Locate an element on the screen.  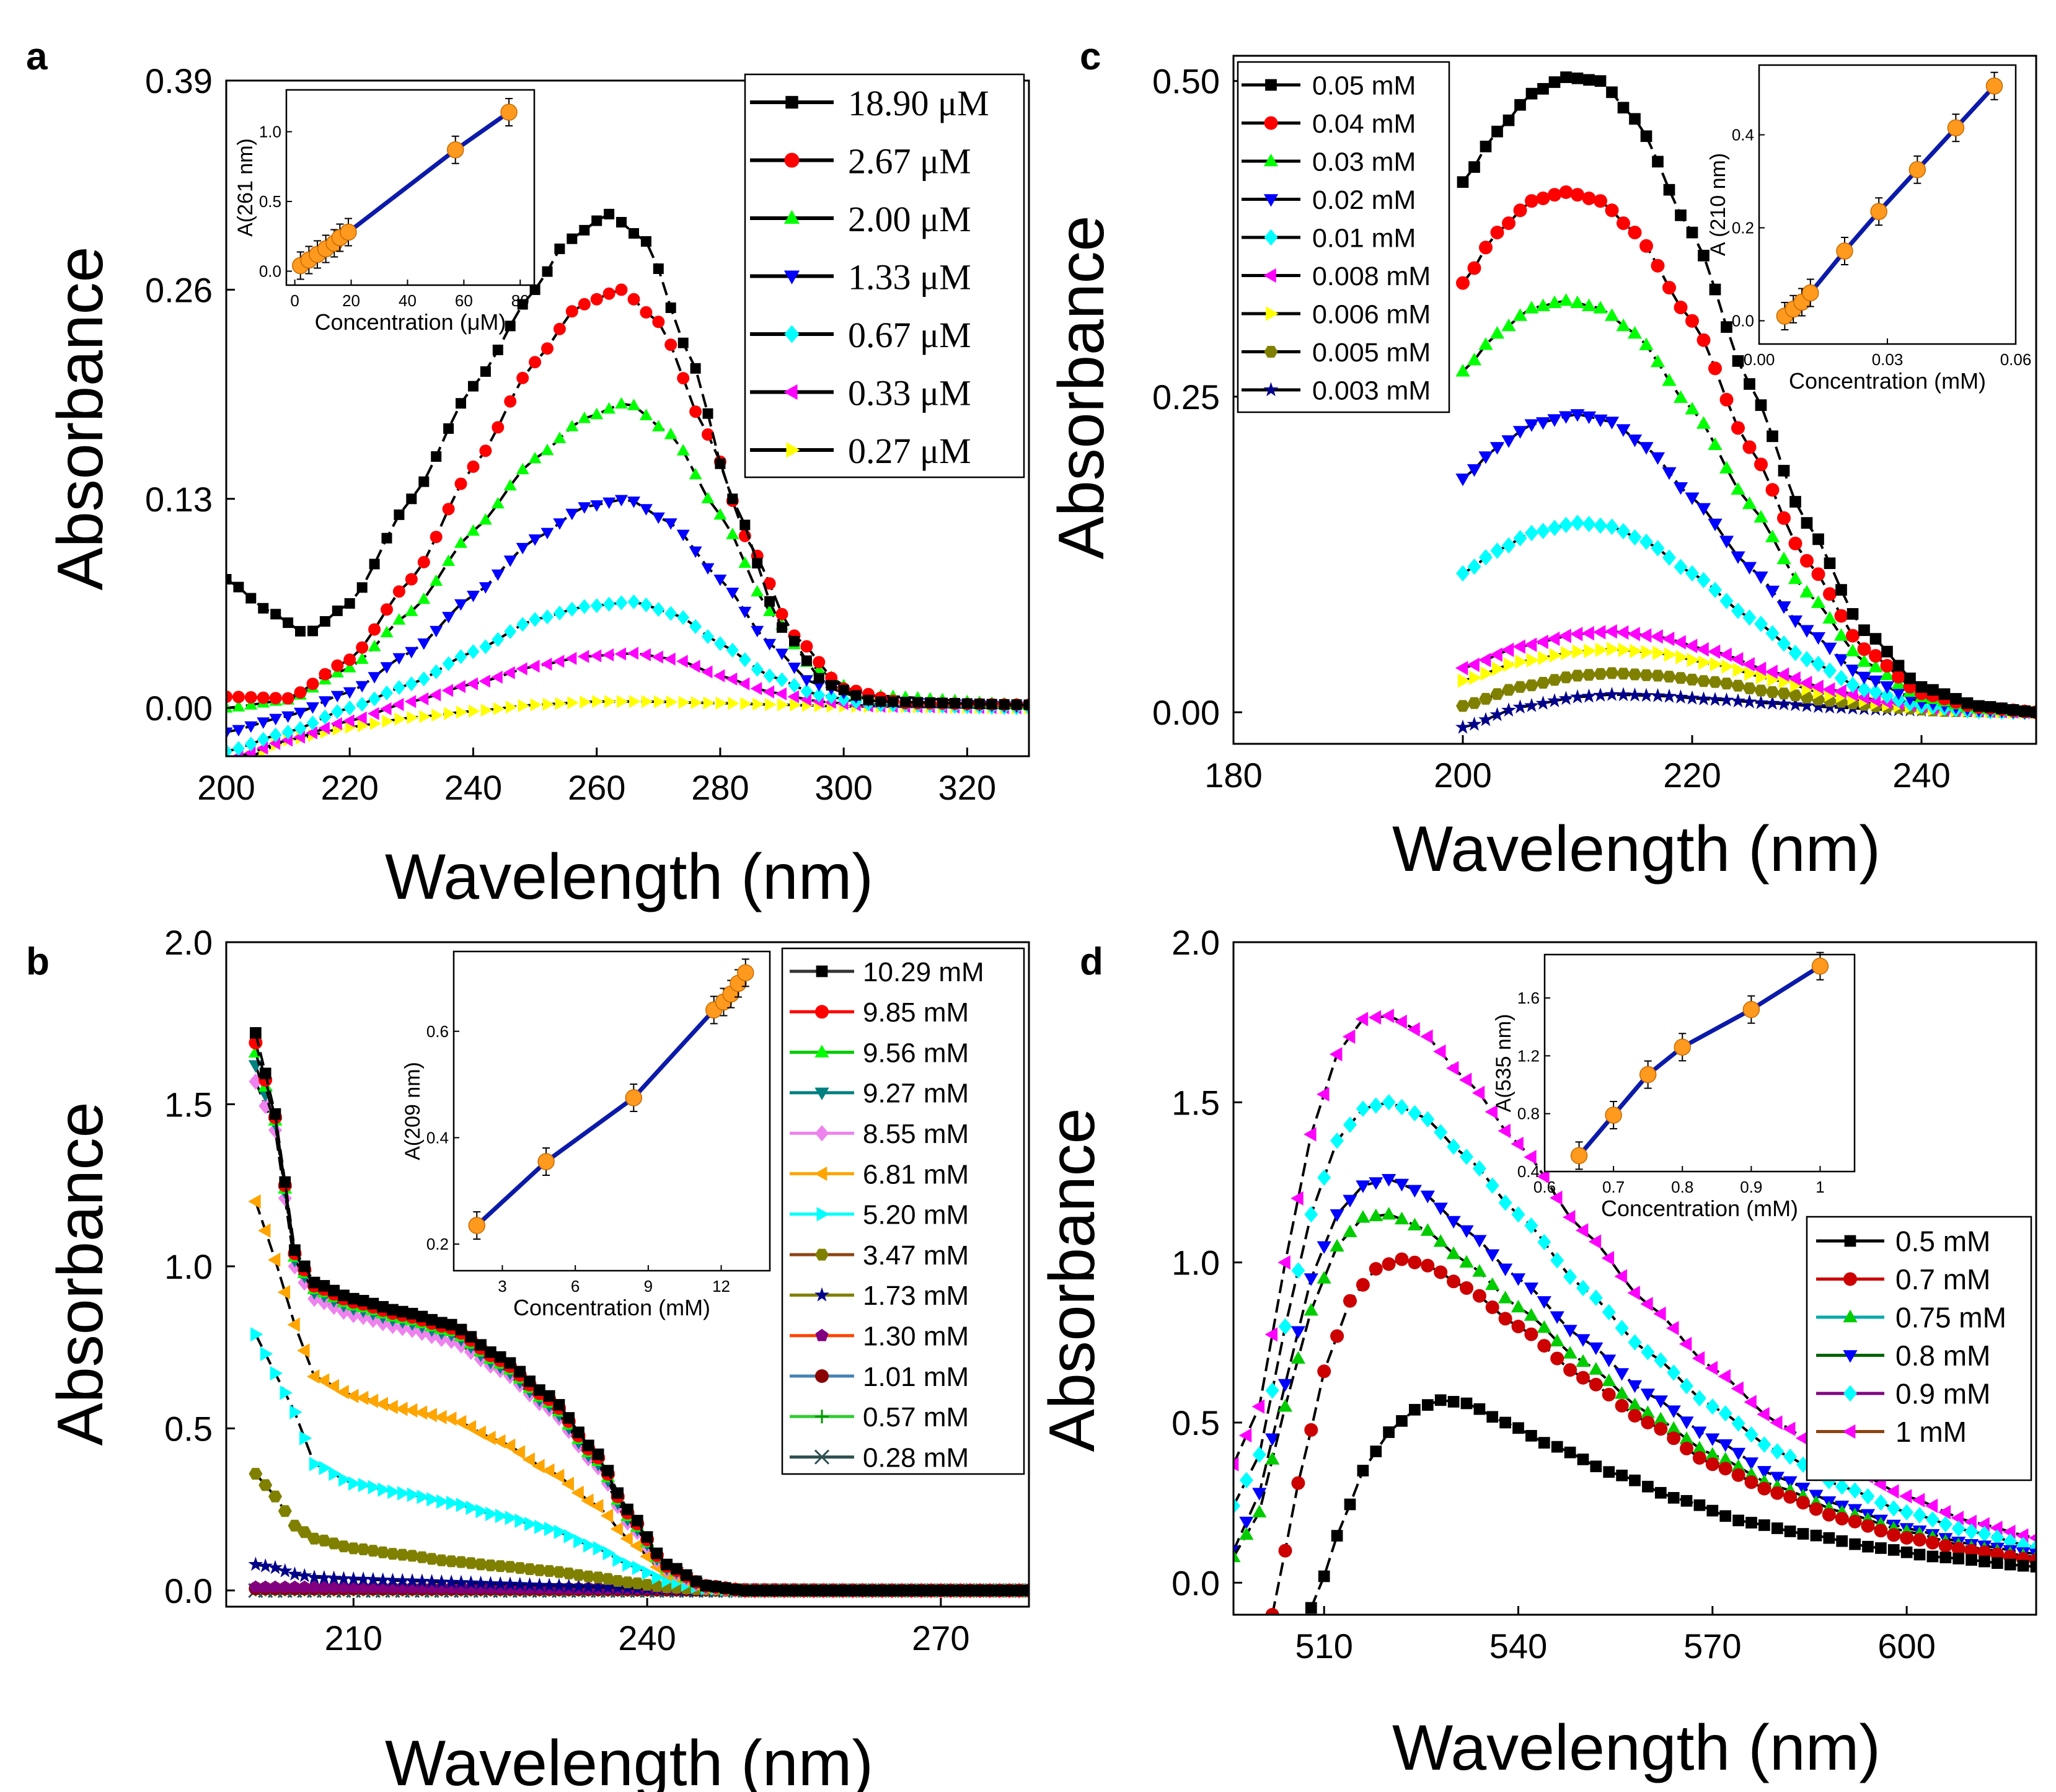
panel-label-b: b is located at coordinates (38, 961).